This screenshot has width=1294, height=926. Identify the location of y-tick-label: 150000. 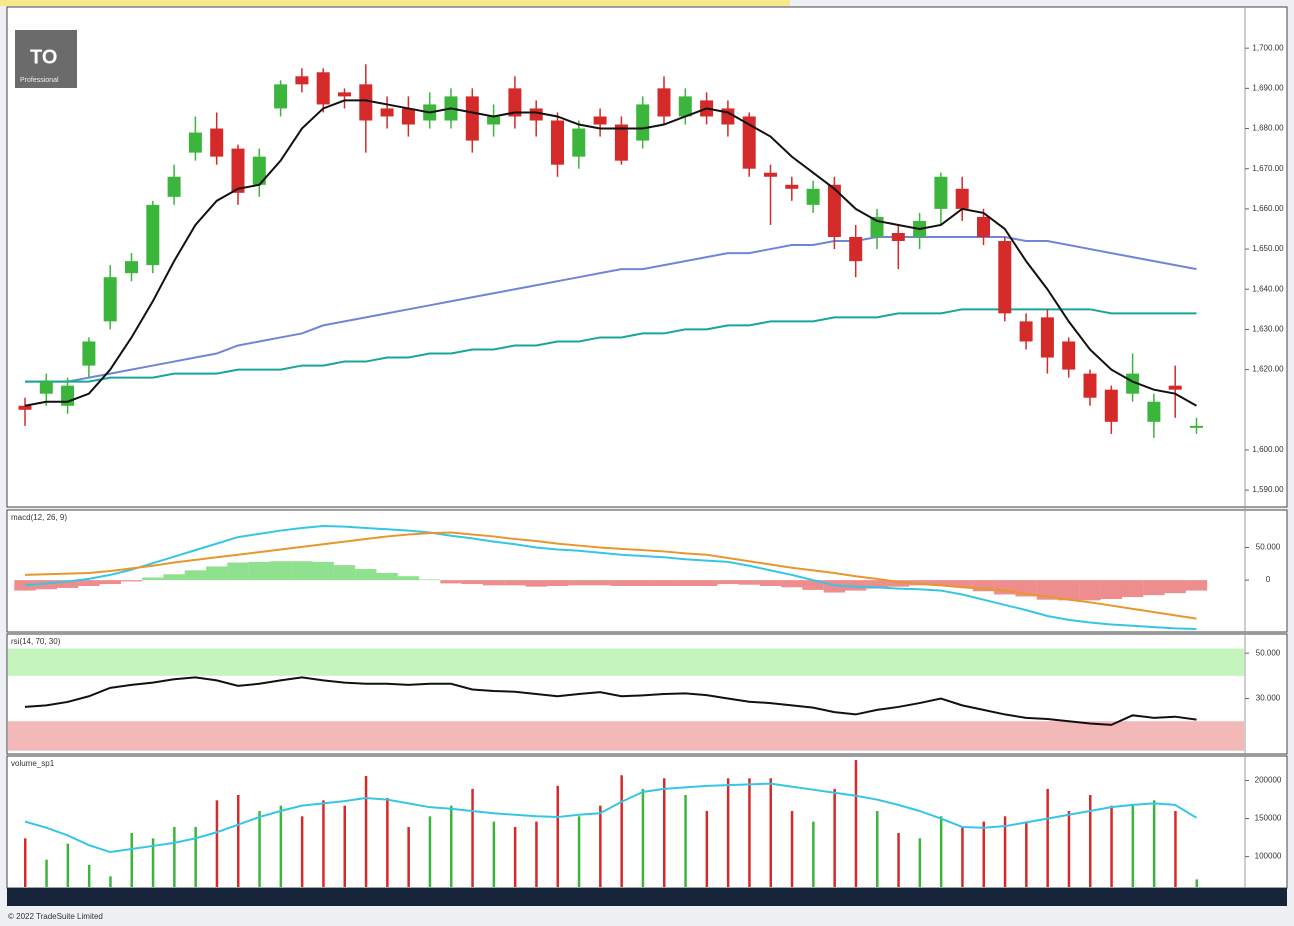
(1268, 818).